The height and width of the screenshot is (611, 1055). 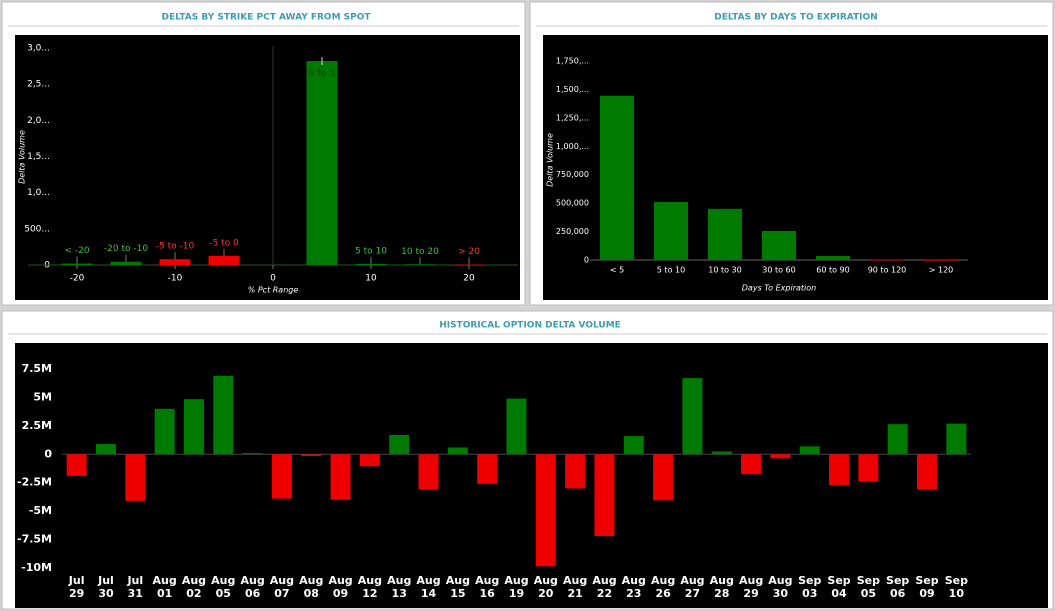 I want to click on x-tick-label: Aug 29, so click(x=751, y=587).